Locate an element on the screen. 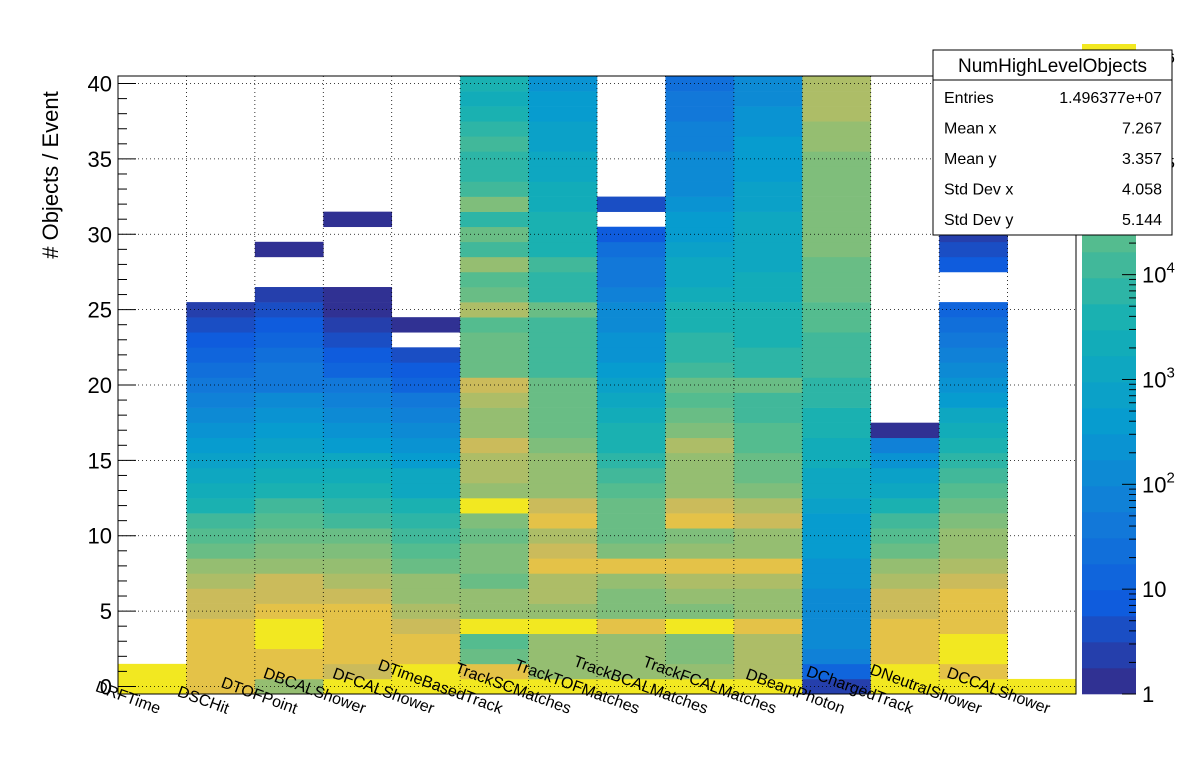 Image resolution: width=1196 pixels, height=772 pixels. palette-tick-exponent: 3 is located at coordinates (1170, 372).